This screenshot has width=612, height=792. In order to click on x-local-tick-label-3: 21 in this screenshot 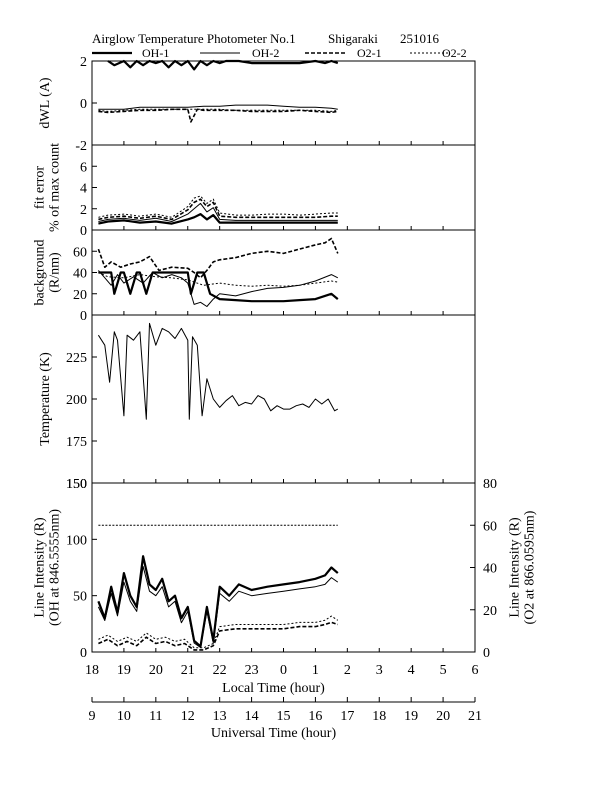, I will do `click(188, 670)`.